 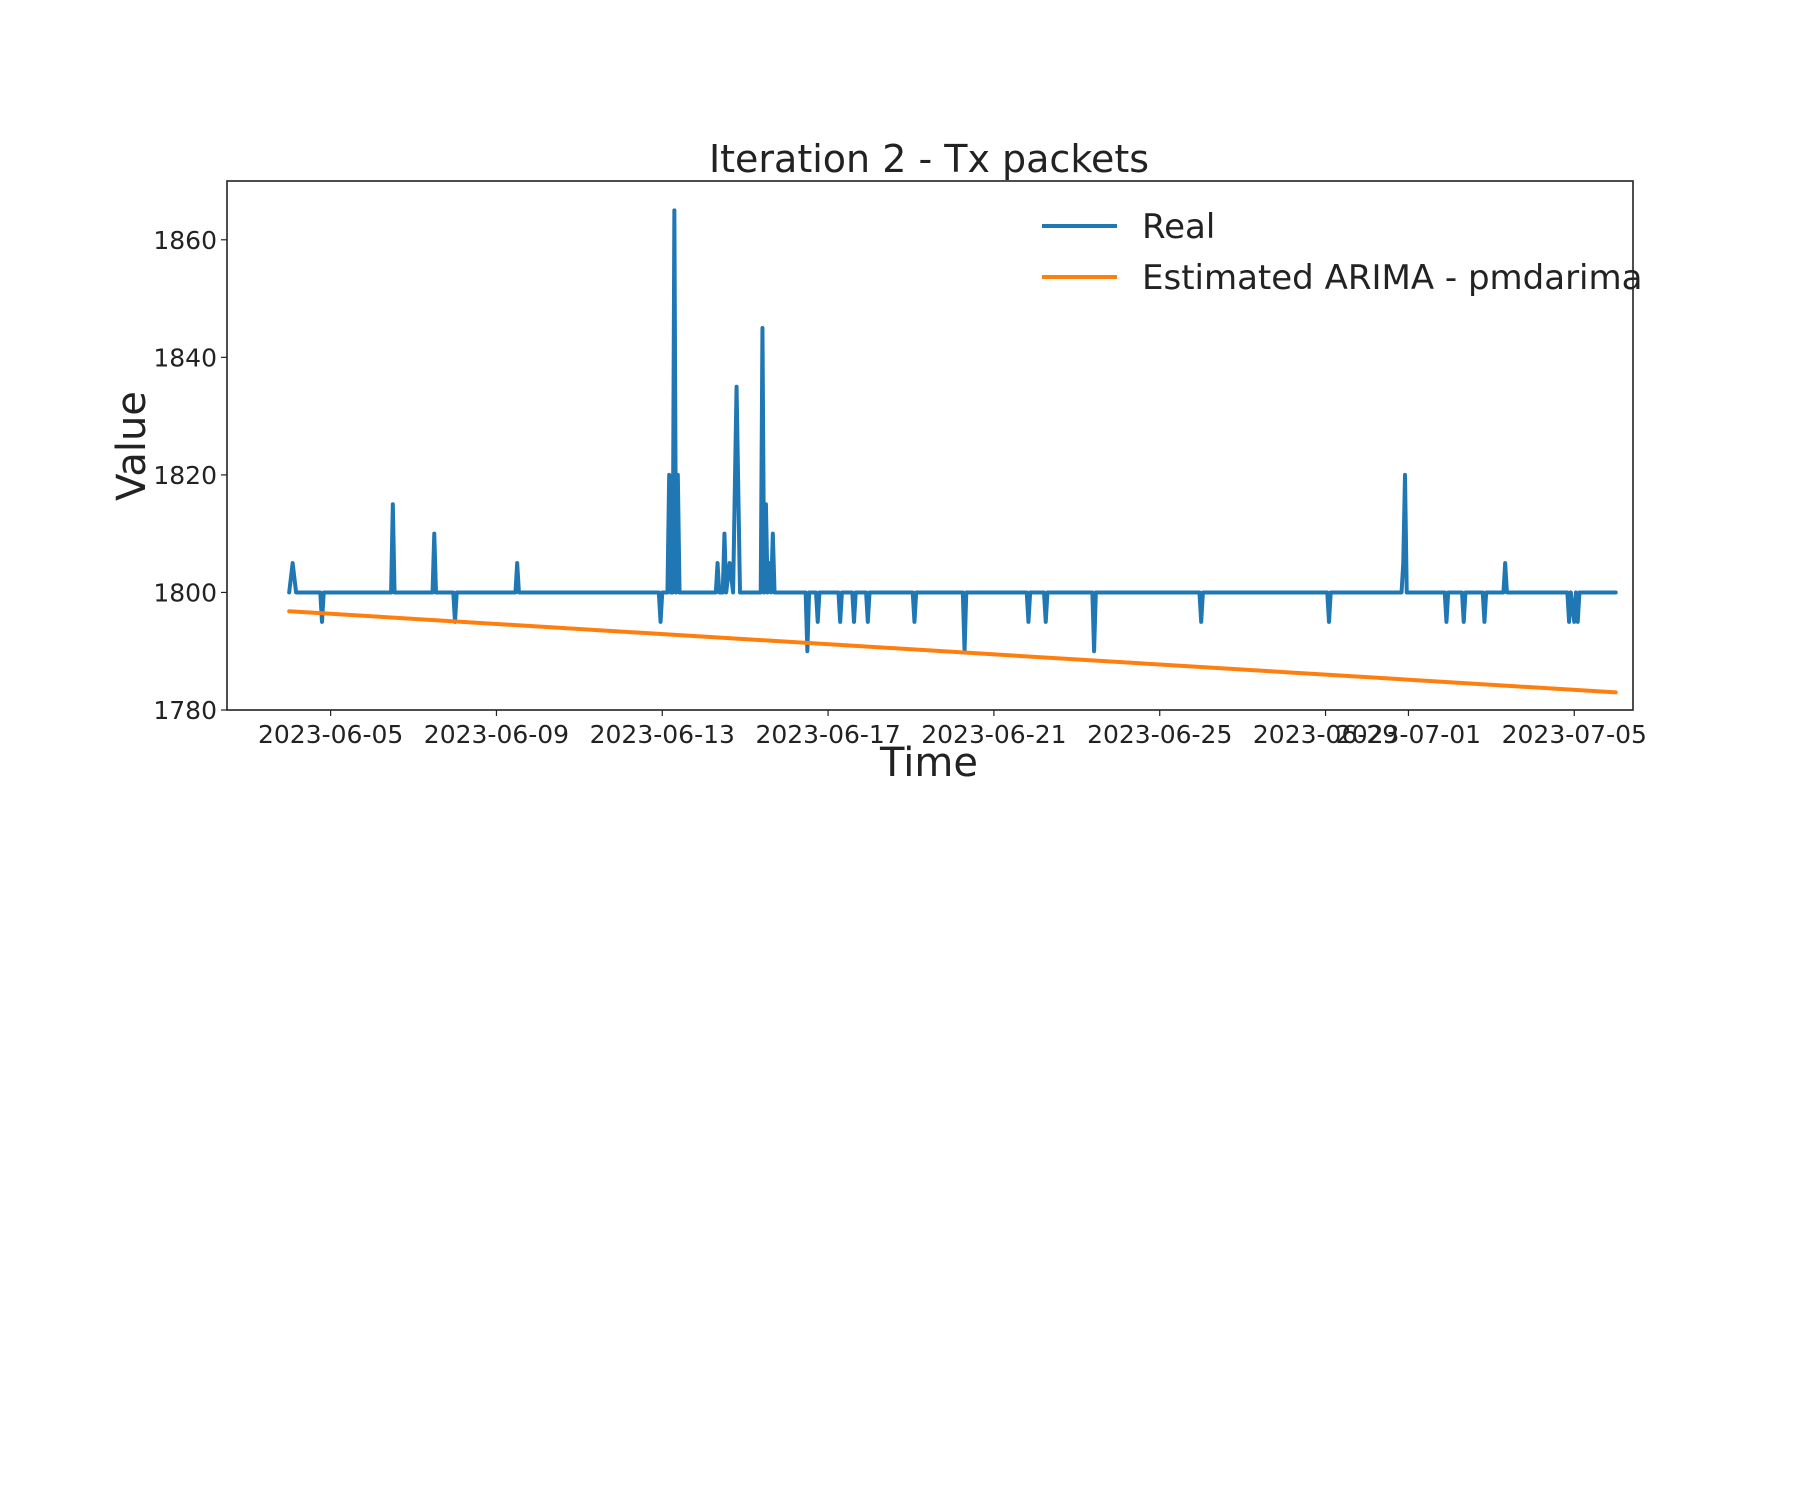 What do you see at coordinates (330, 734) in the screenshot?
I see `x-tick-label: 2023-06-05` at bounding box center [330, 734].